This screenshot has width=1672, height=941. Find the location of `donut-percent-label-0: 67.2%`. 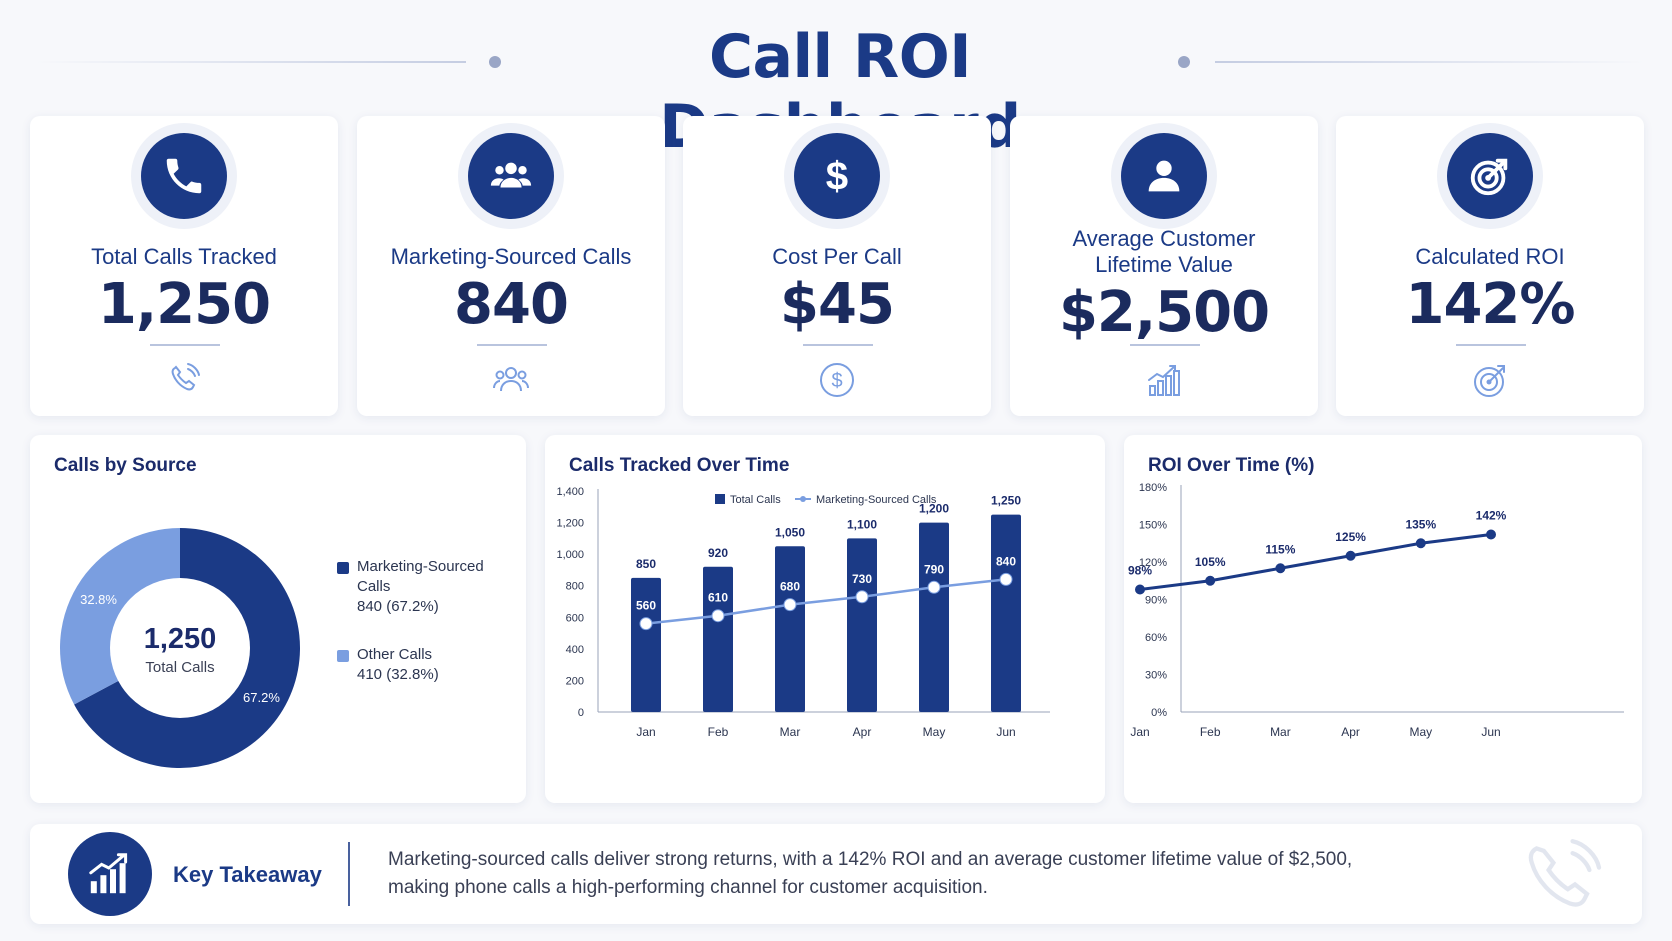

donut-percent-label-0: 67.2% is located at coordinates (261, 697).